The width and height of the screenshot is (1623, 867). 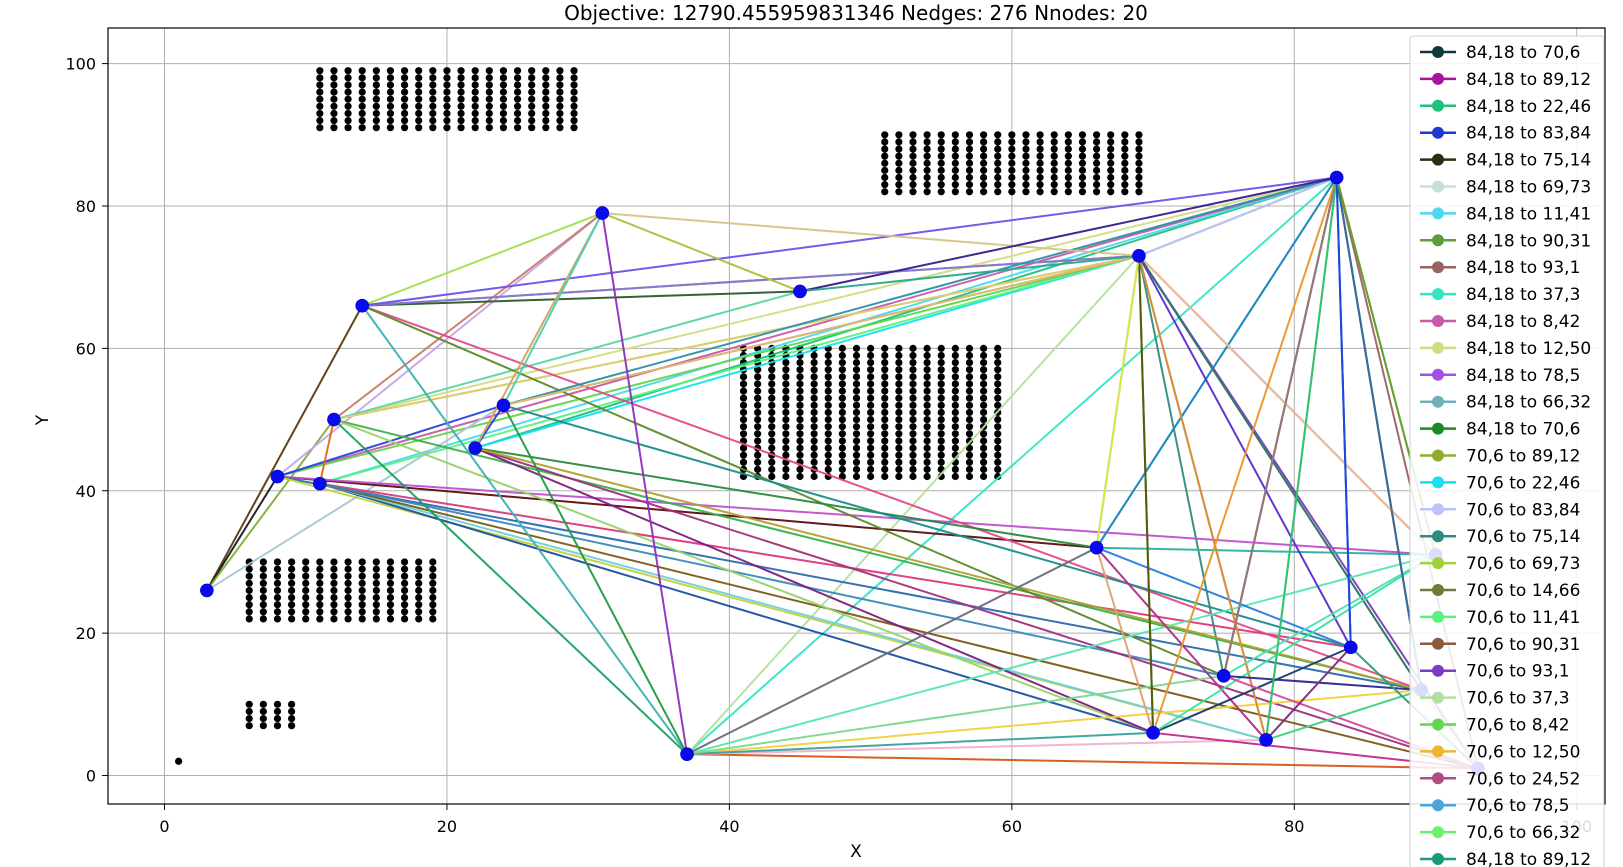 What do you see at coordinates (1528, 241) in the screenshot?
I see `legend-label: 84,18 to 90,31` at bounding box center [1528, 241].